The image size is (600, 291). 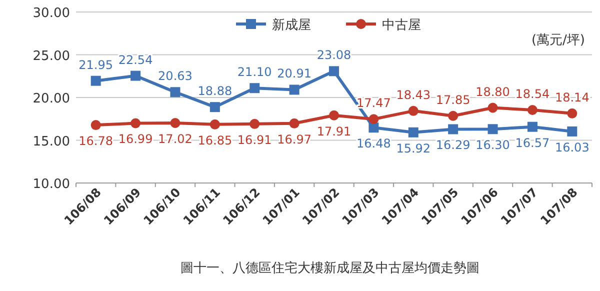 What do you see at coordinates (135, 59) in the screenshot?
I see `data-label: 22.54` at bounding box center [135, 59].